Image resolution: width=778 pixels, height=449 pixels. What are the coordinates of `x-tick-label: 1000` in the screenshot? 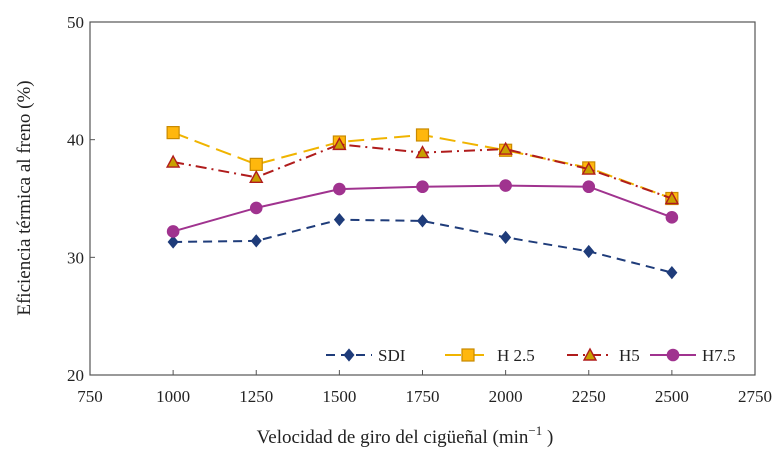 It's located at (173, 396).